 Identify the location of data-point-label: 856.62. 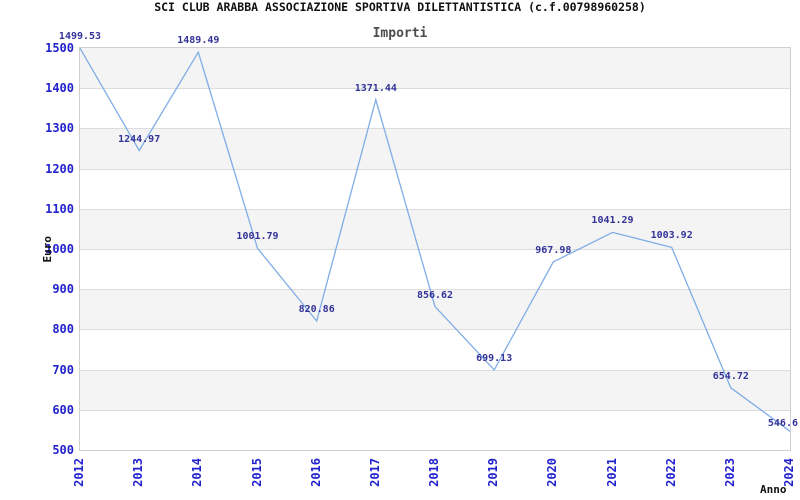
(435, 295).